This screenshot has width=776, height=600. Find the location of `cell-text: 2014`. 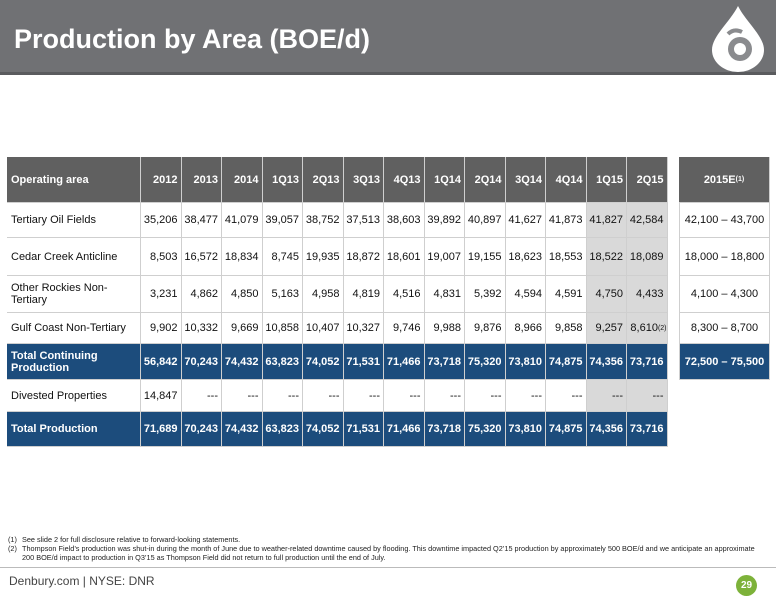

cell-text: 2014 is located at coordinates (246, 179).